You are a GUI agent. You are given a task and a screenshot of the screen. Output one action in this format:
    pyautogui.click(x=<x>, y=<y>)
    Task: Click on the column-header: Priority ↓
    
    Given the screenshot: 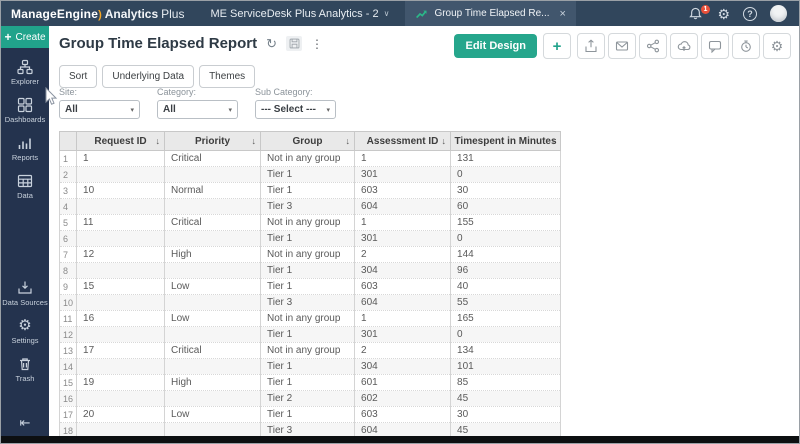 What is the action you would take?
    pyautogui.click(x=213, y=141)
    